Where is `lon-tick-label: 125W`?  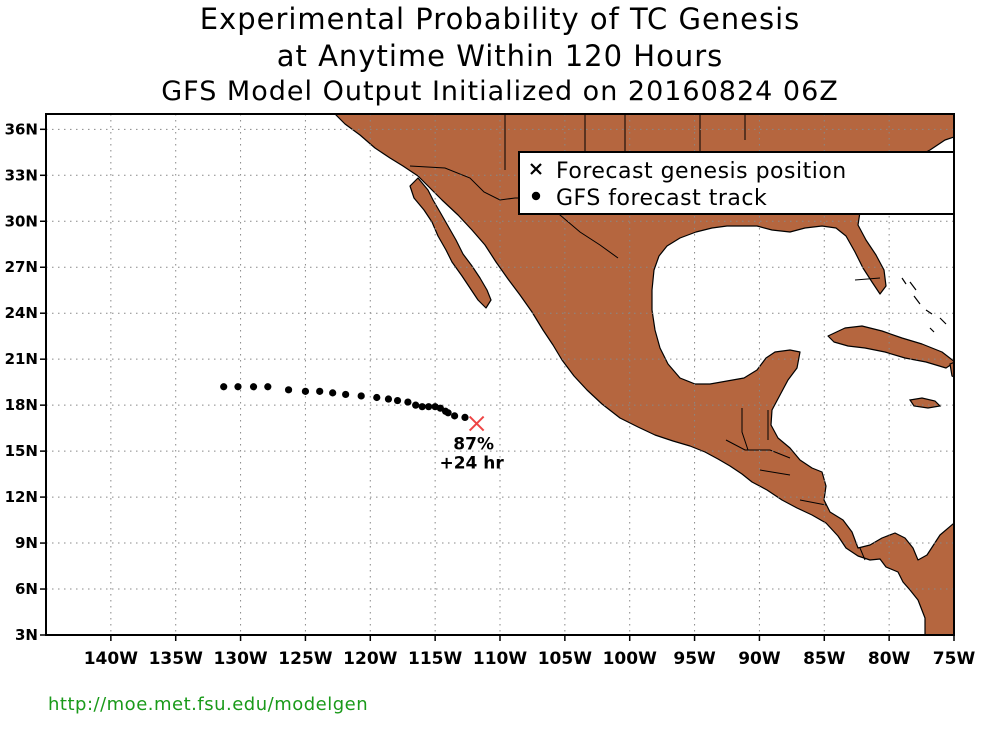 lon-tick-label: 125W is located at coordinates (305, 659).